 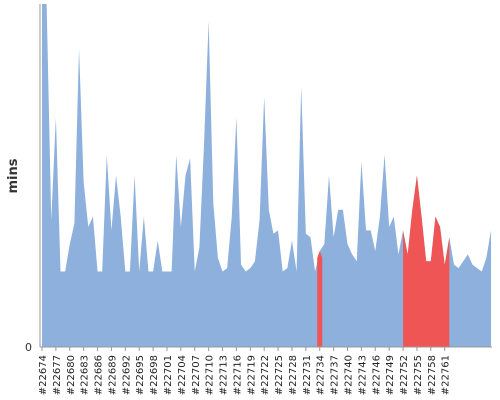 I want to click on x-tick-label: #22749, so click(x=390, y=375).